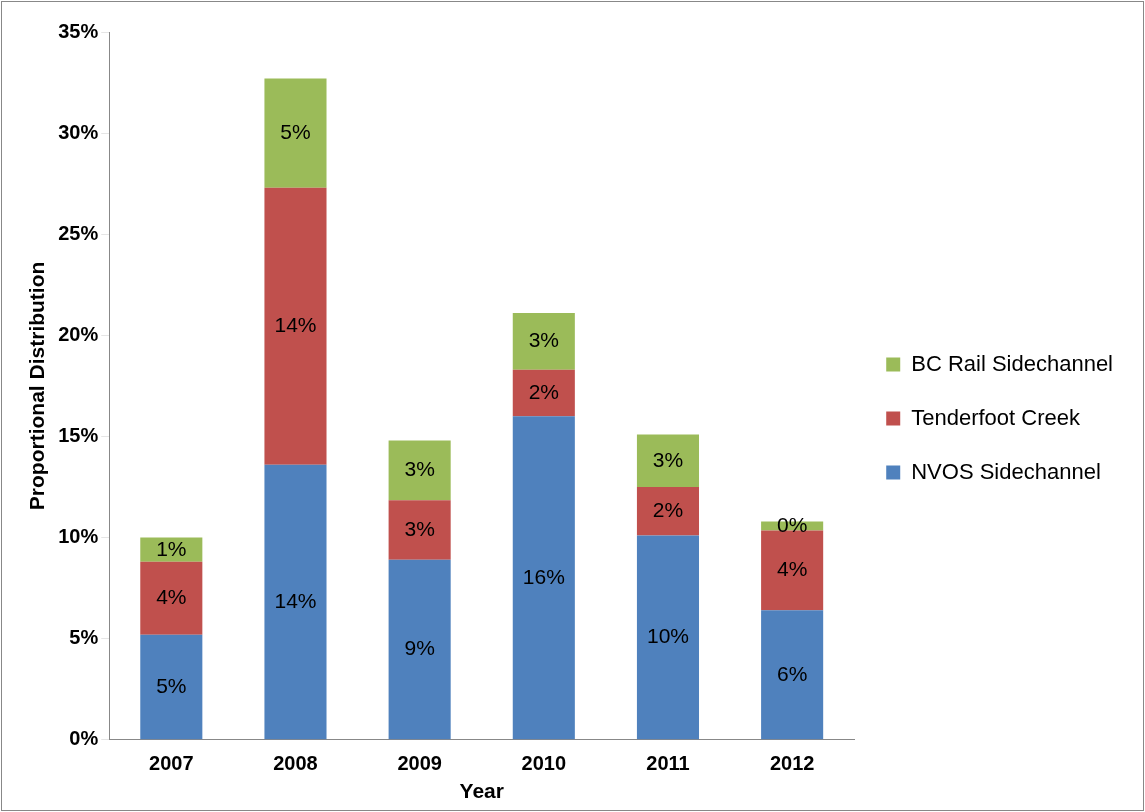 This screenshot has width=1145, height=812. Describe the element at coordinates (78, 536) in the screenshot. I see `y-tick-label: 10%` at that location.